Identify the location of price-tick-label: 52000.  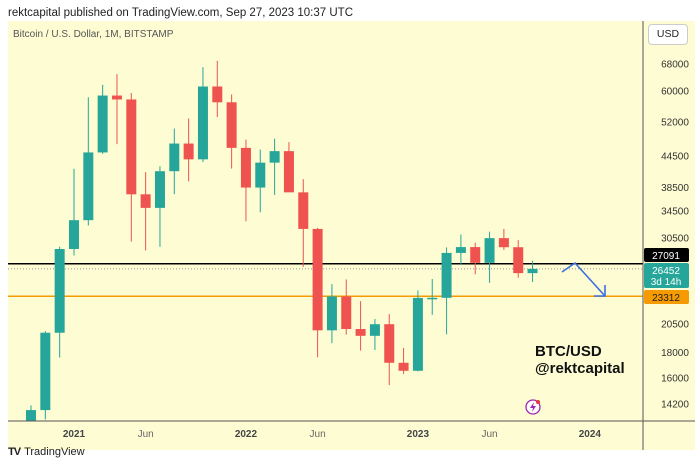
(675, 123).